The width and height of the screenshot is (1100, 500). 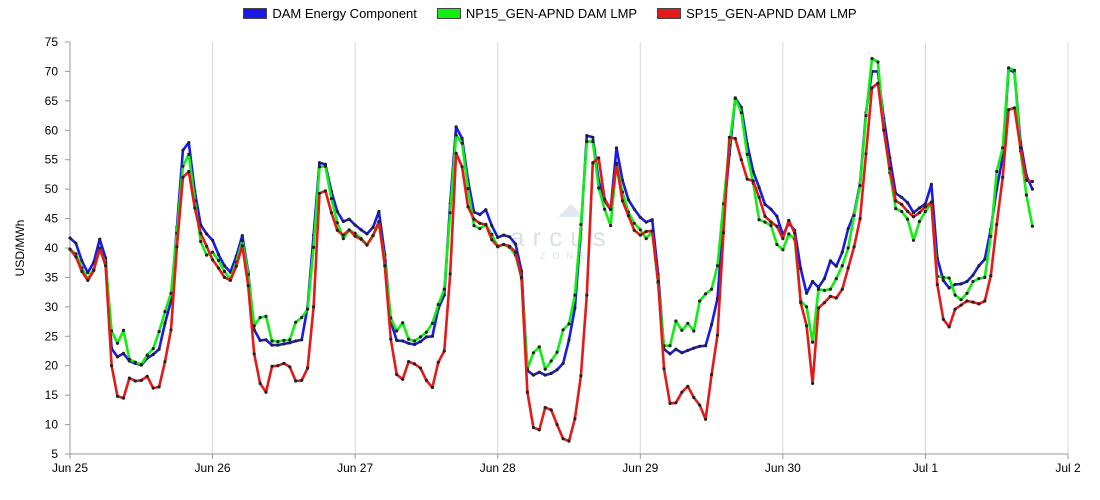 I want to click on legend-item-np15: NP15_GEN-APND DAM LMP, so click(x=536, y=13).